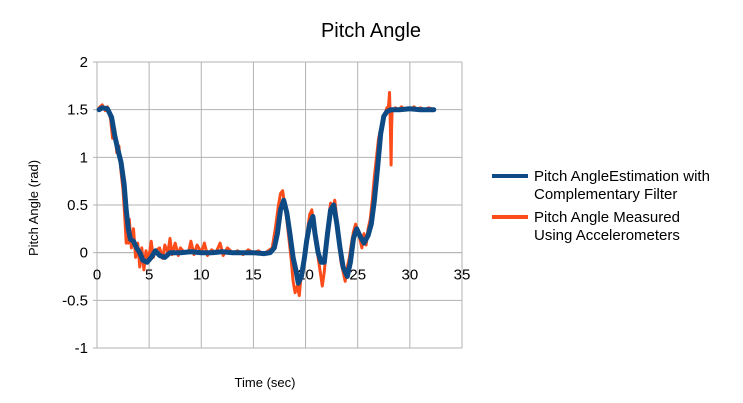 This screenshot has width=743, height=403. What do you see at coordinates (282, 275) in the screenshot?
I see `x-tick-labels: 0 5 10 15 20 25 30 35` at bounding box center [282, 275].